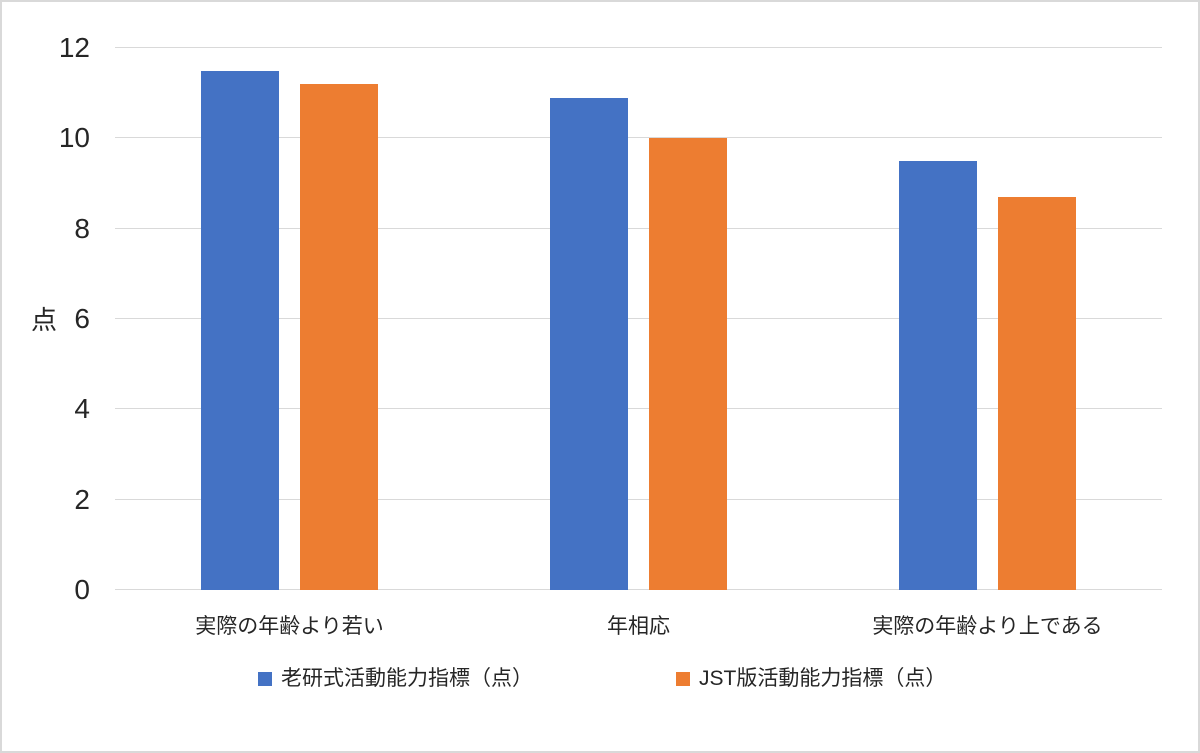  I want to click on category-label-0: 実際の年齢より若い, so click(289, 626).